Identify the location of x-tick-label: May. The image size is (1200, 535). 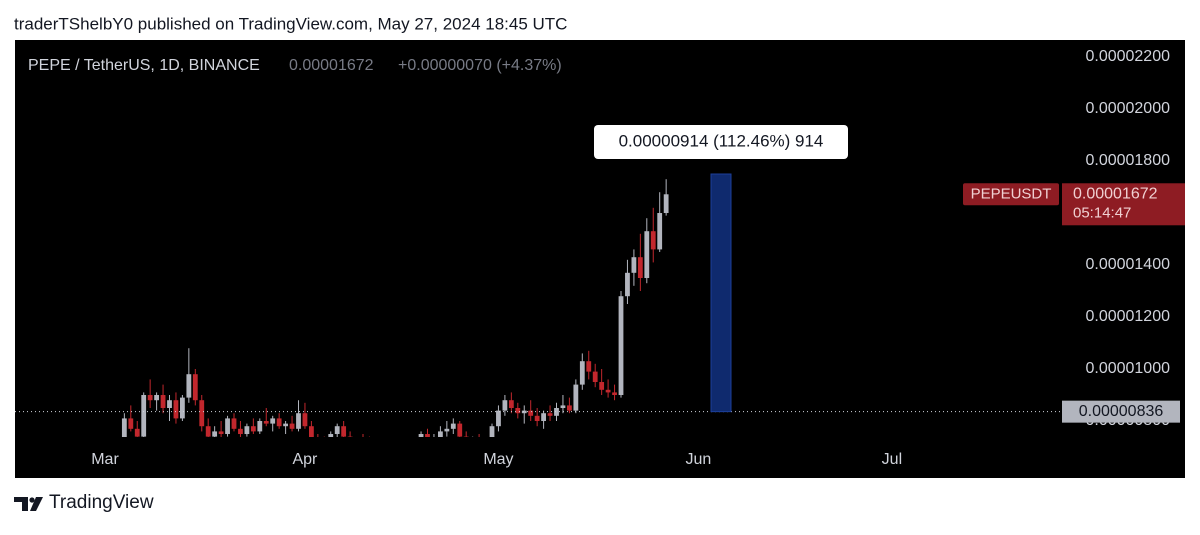
(498, 459).